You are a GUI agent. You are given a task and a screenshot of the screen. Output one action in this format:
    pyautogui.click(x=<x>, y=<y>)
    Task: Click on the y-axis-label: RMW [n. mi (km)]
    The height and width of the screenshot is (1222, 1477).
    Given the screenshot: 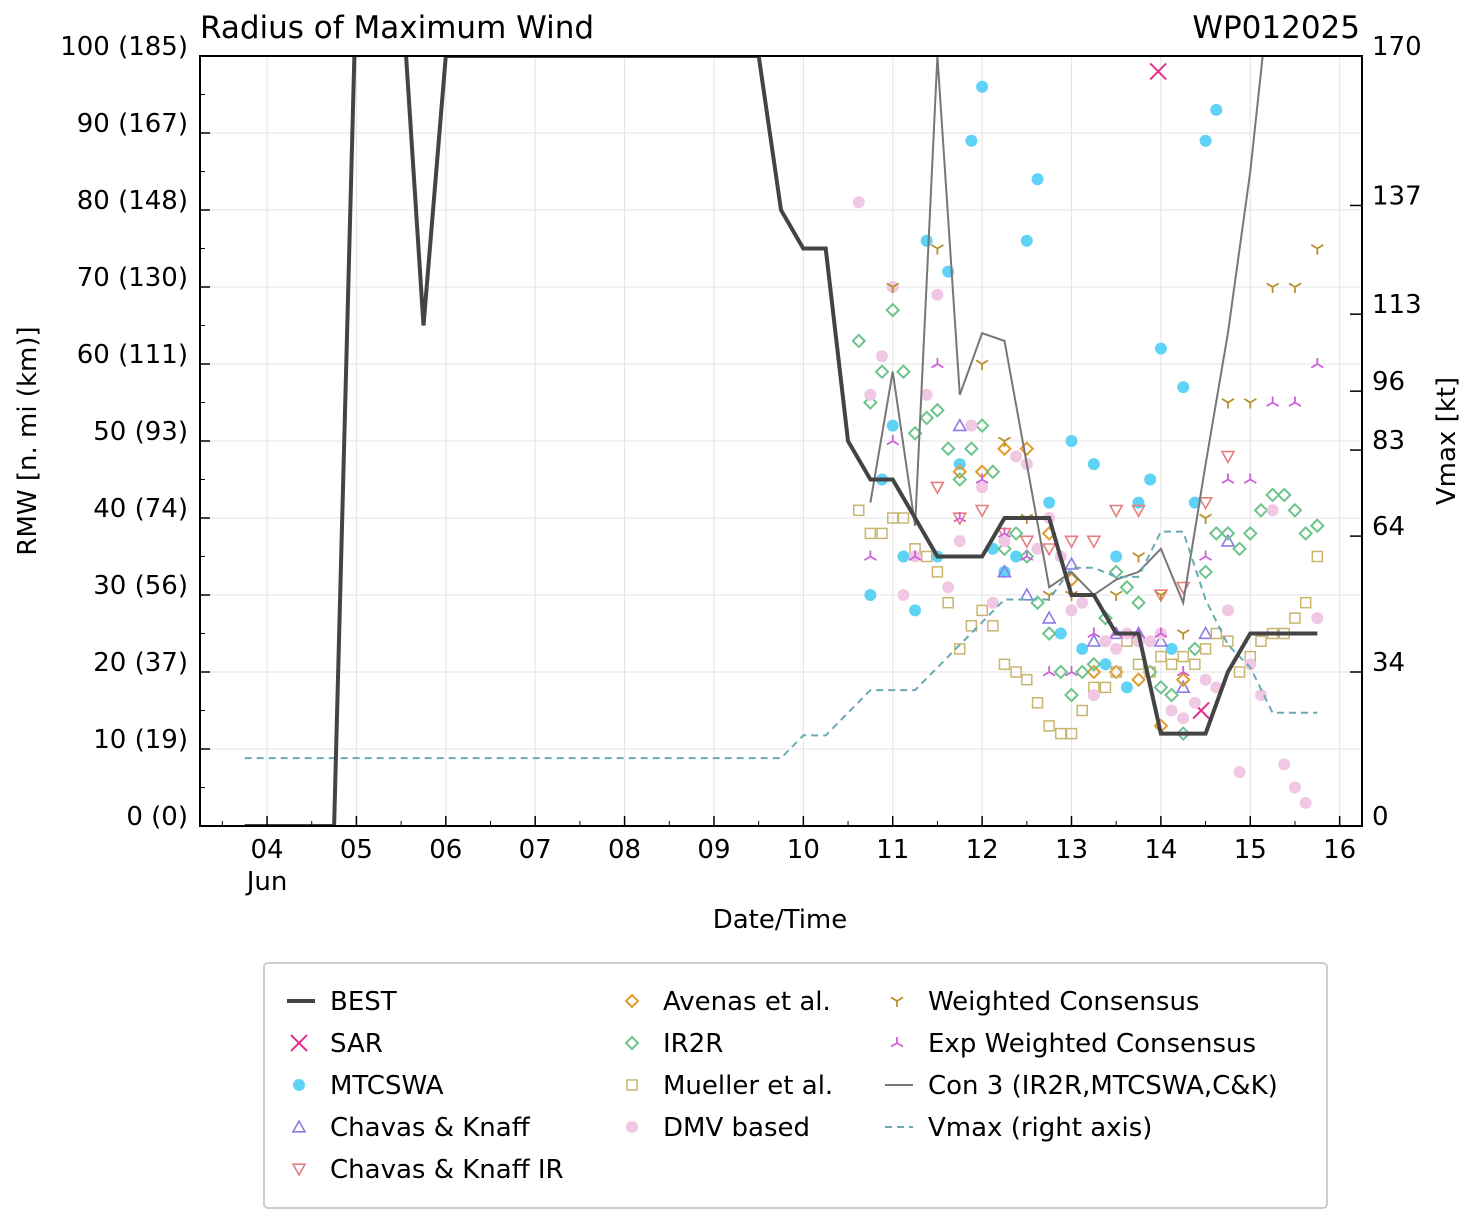 What is the action you would take?
    pyautogui.click(x=28, y=440)
    